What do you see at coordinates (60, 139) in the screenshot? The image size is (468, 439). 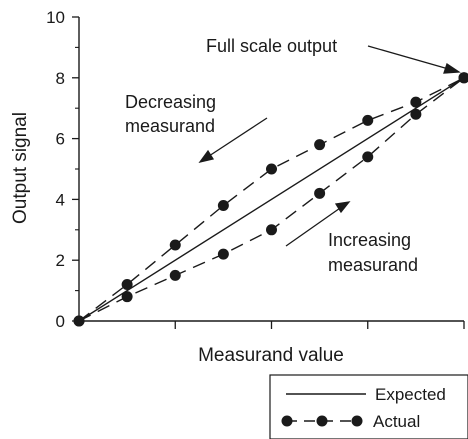 I see `y-tick-label: 6` at bounding box center [60, 139].